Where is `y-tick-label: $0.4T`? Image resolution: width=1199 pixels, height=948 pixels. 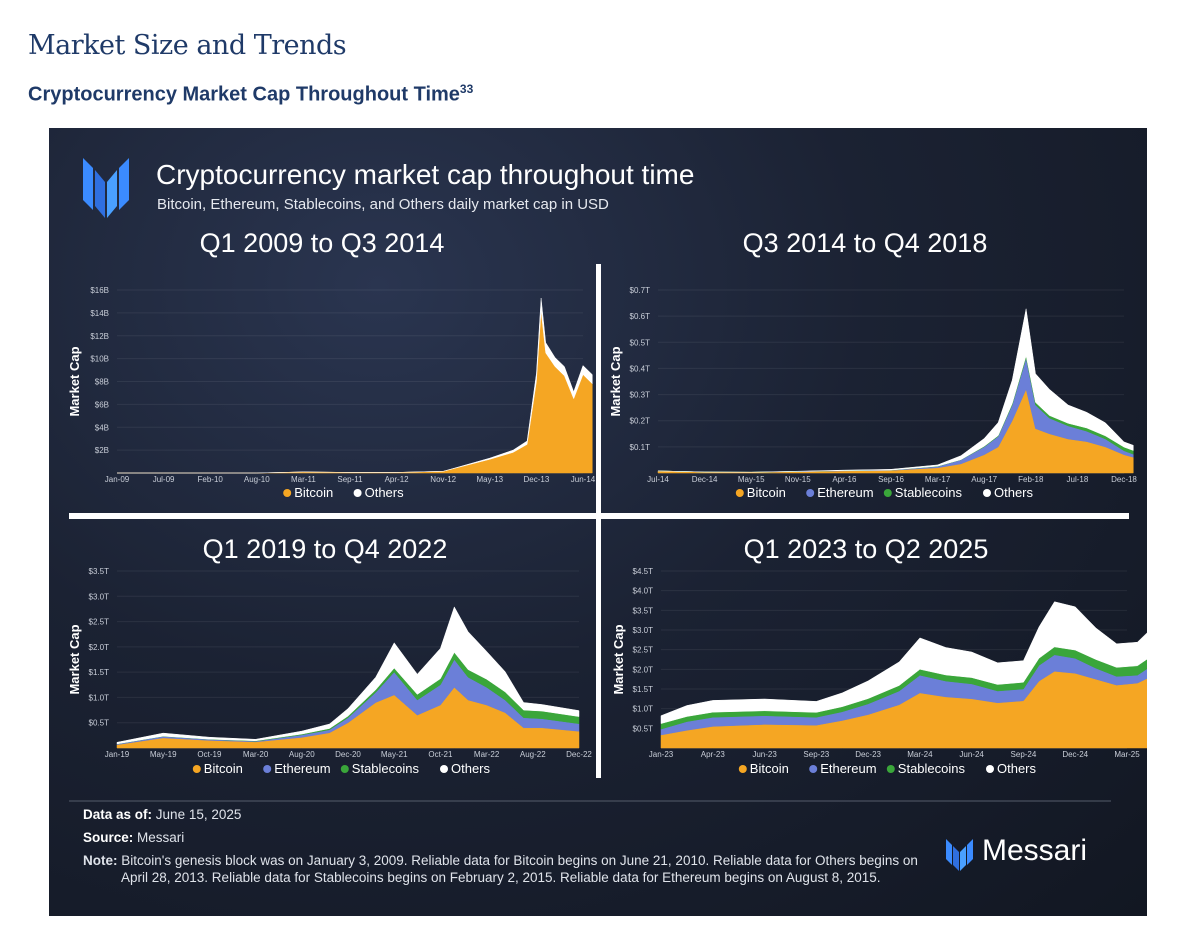 y-tick-label: $0.4T is located at coordinates (640, 368).